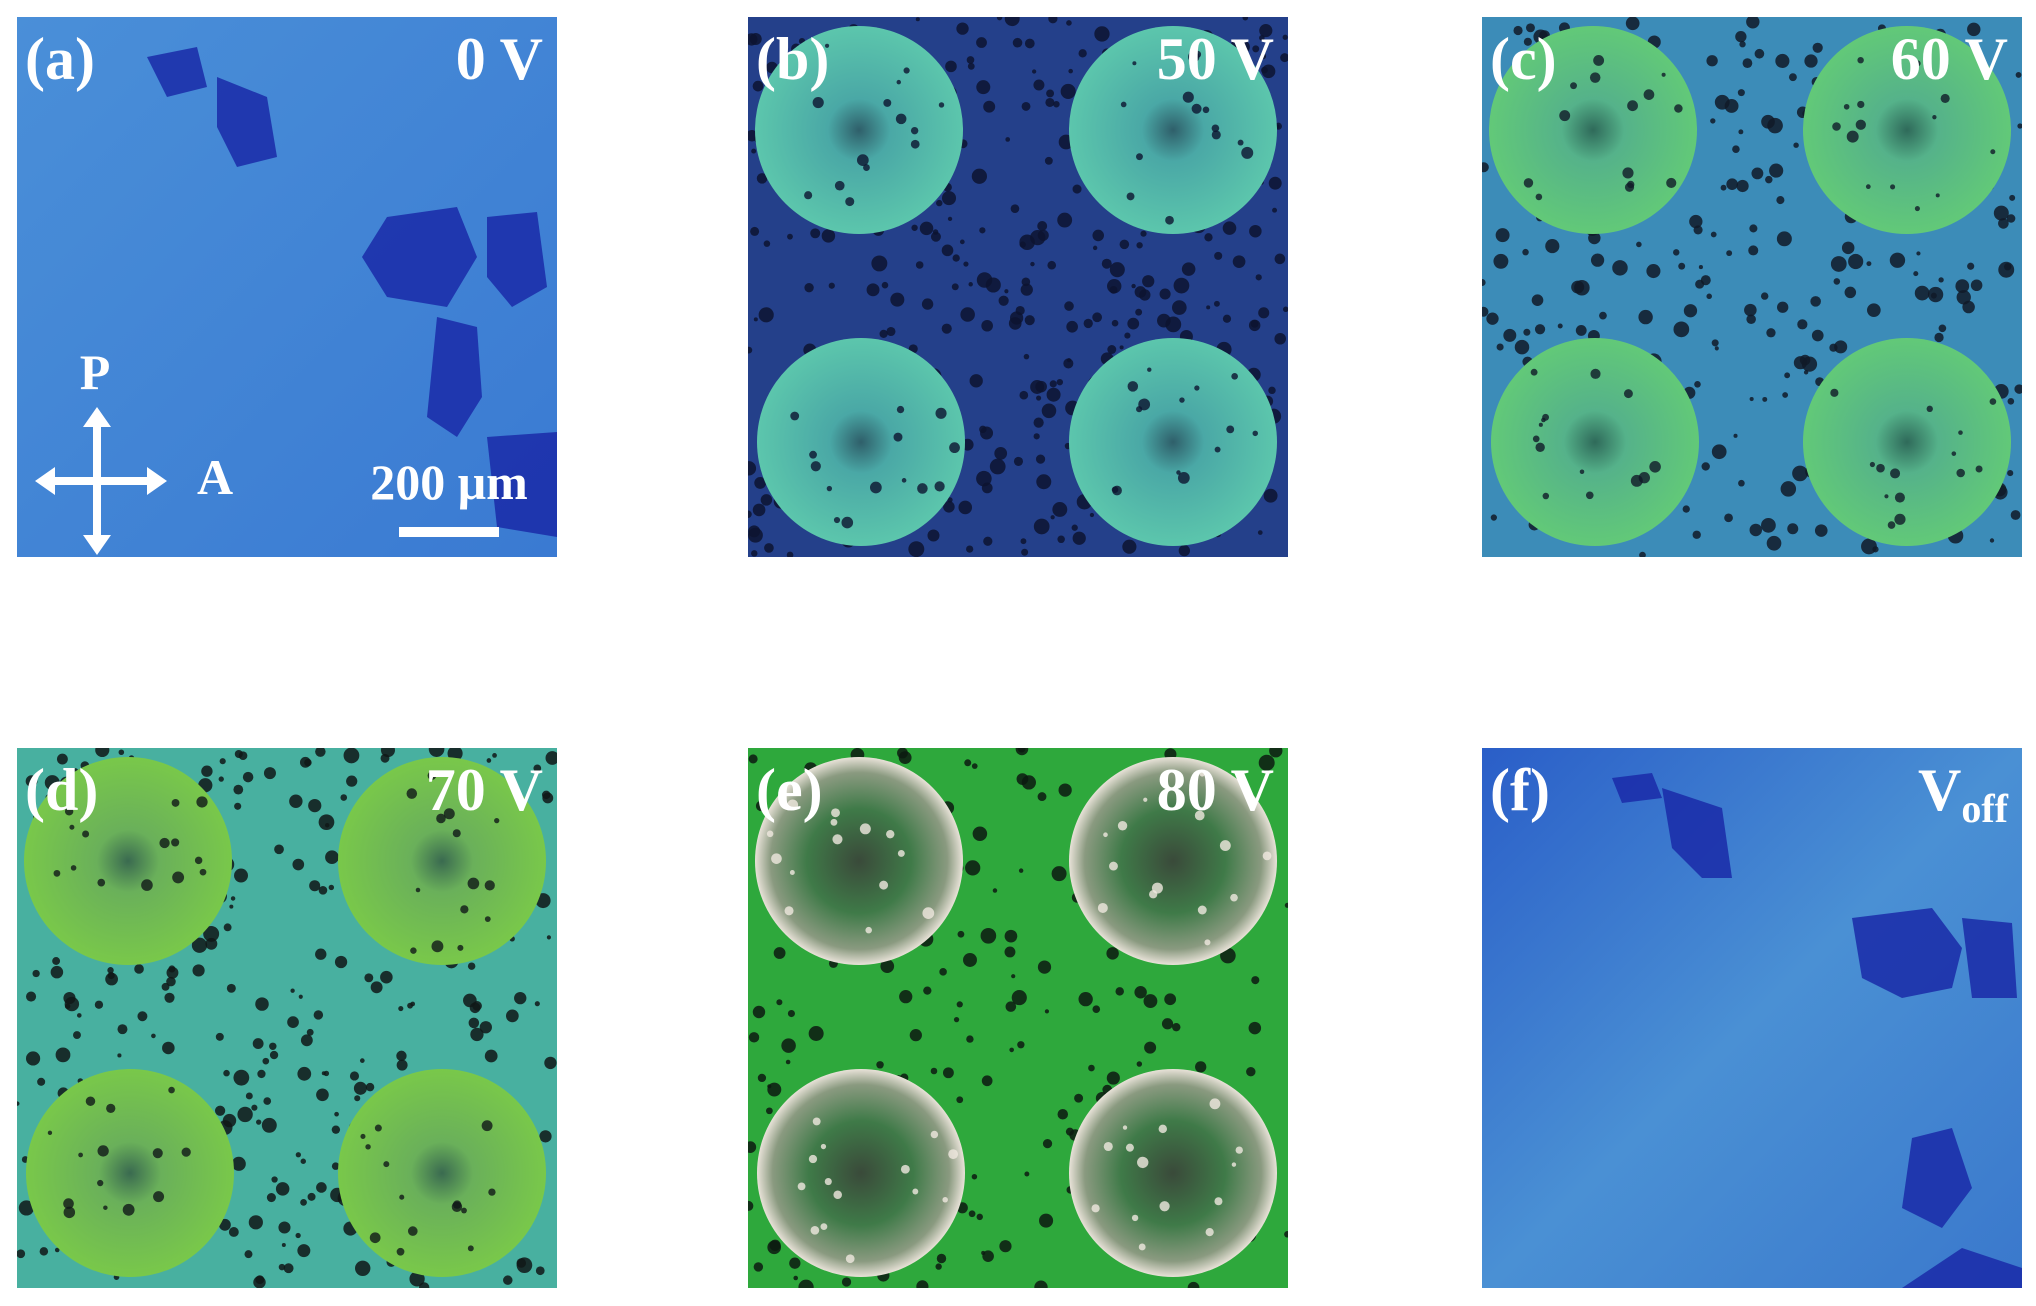 The height and width of the screenshot is (1306, 2036). What do you see at coordinates (1907, 953) in the screenshot?
I see `domain` at bounding box center [1907, 953].